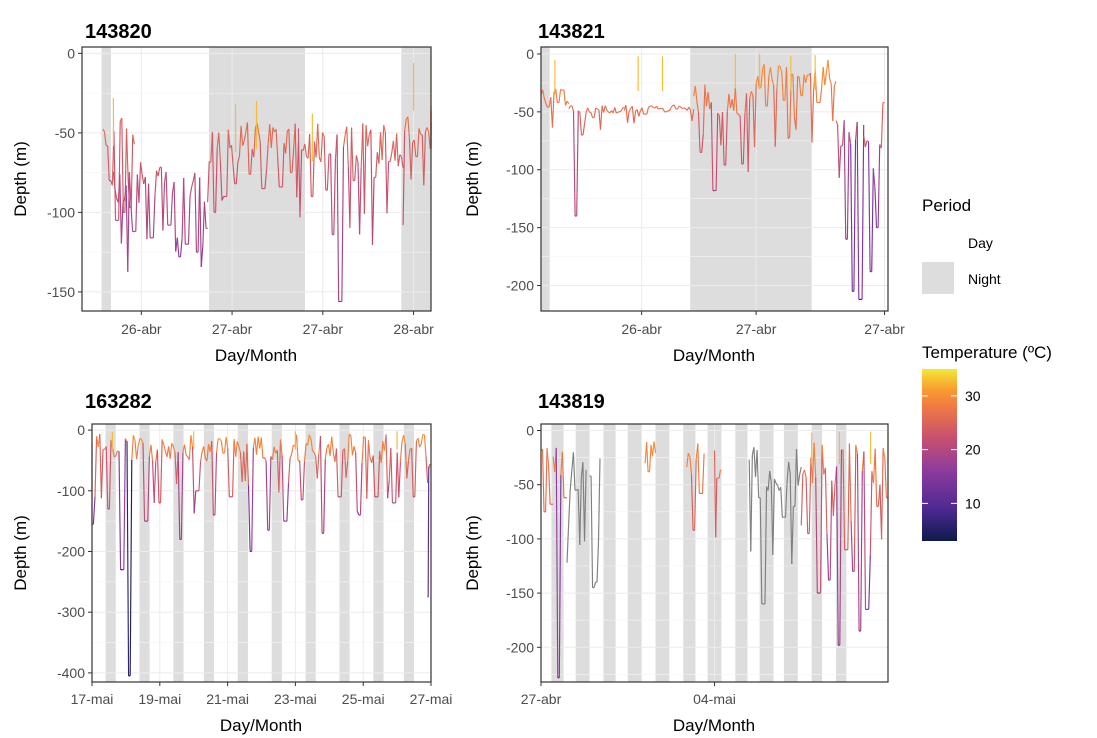  Describe the element at coordinates (530, 431) in the screenshot. I see `y-tick-label: 0` at that location.